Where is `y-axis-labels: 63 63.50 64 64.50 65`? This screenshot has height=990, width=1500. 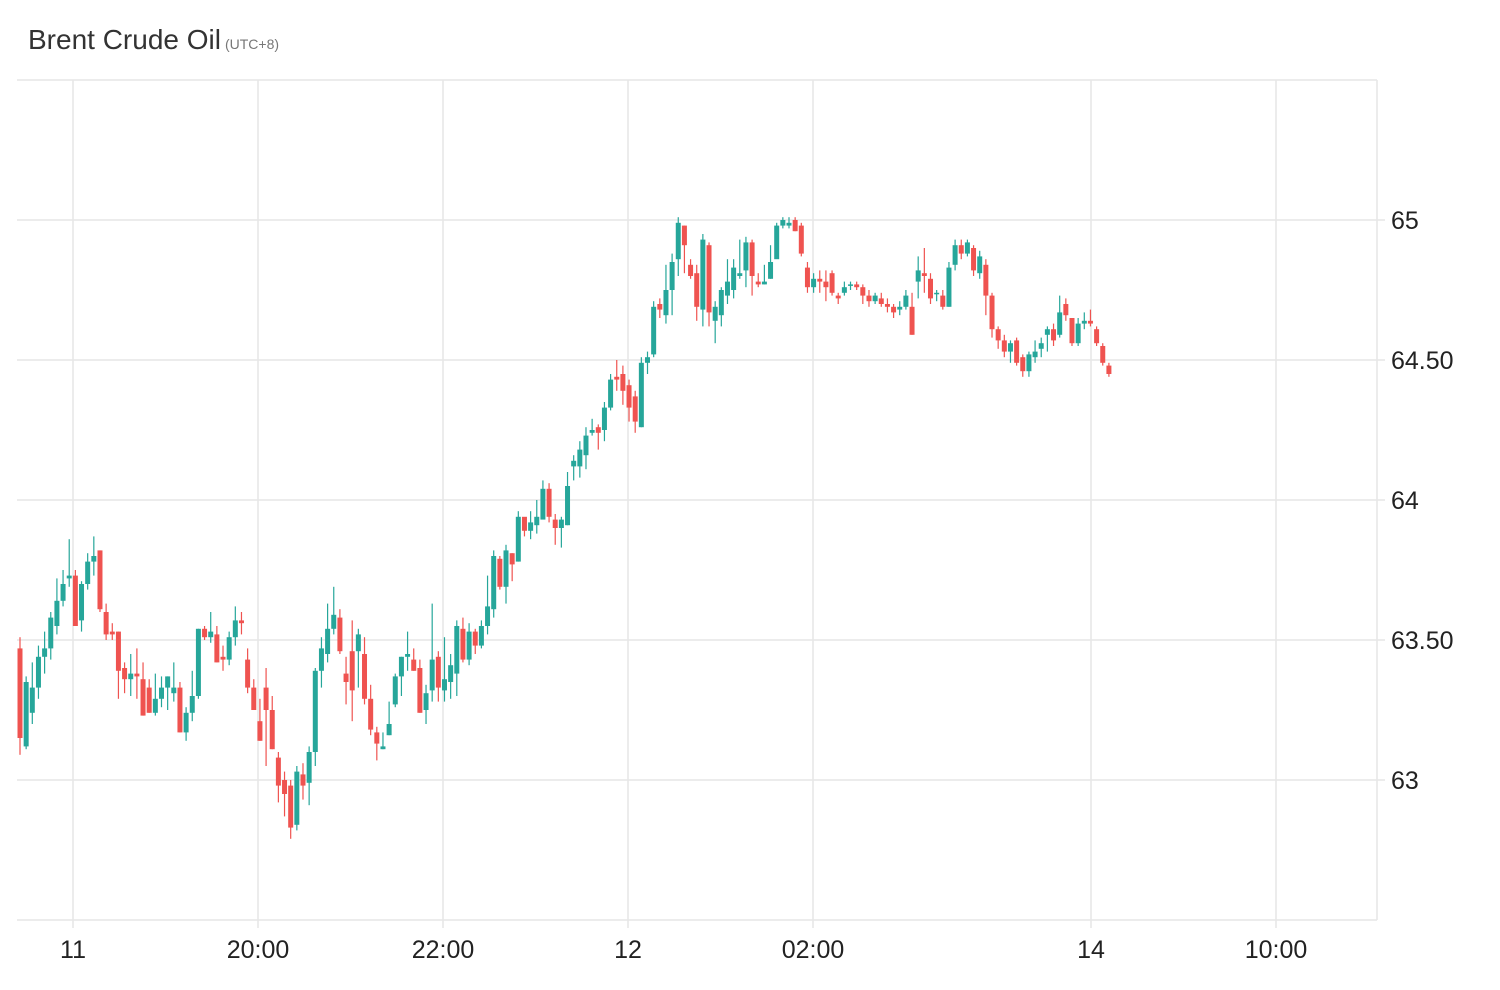 y-axis-labels: 63 63.50 64 64.50 65 is located at coordinates (1422, 501).